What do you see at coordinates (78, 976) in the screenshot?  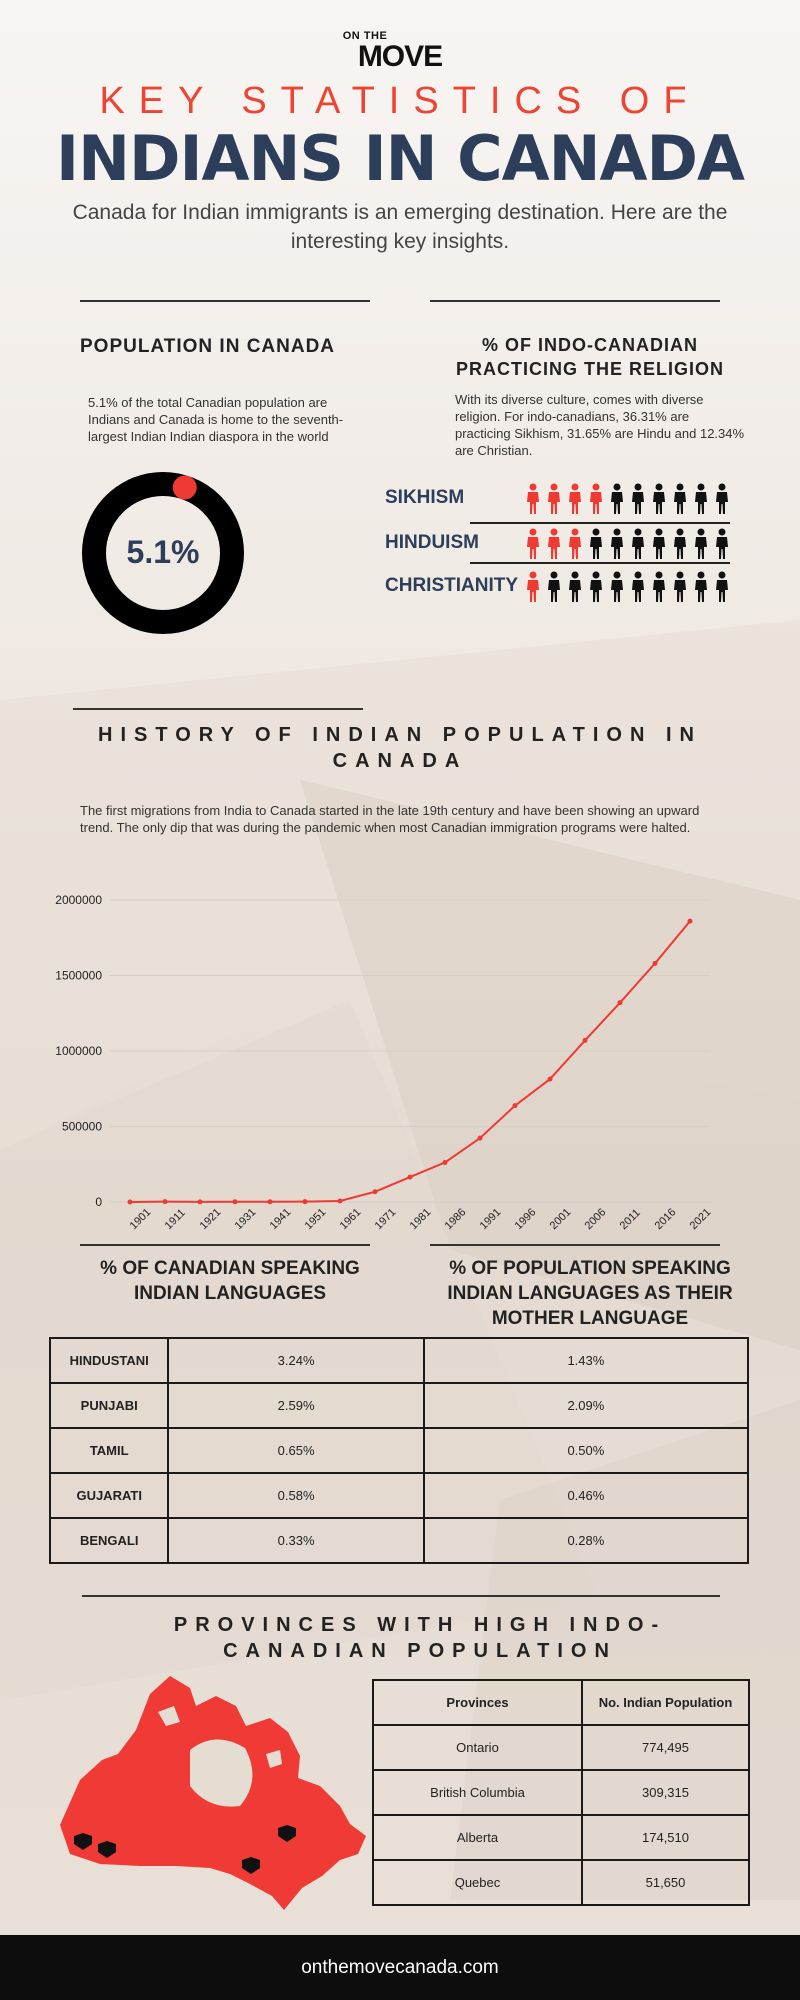 I see `y-tick-label: 1500000` at bounding box center [78, 976].